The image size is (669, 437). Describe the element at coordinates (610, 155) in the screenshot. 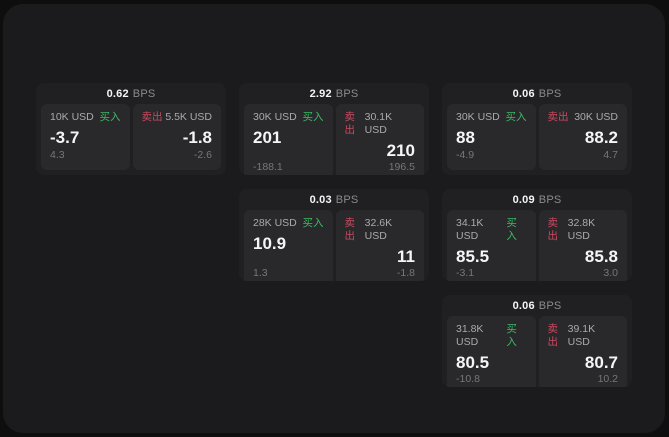

I see `sell-delta: 4.7` at that location.